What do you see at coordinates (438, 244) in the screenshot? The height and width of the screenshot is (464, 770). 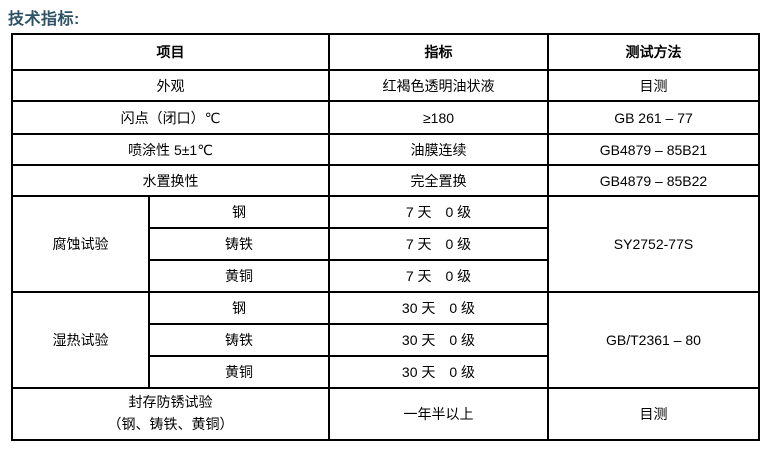 I see `cell-corrosion-cast-iron-spec: 7 天 0 级` at bounding box center [438, 244].